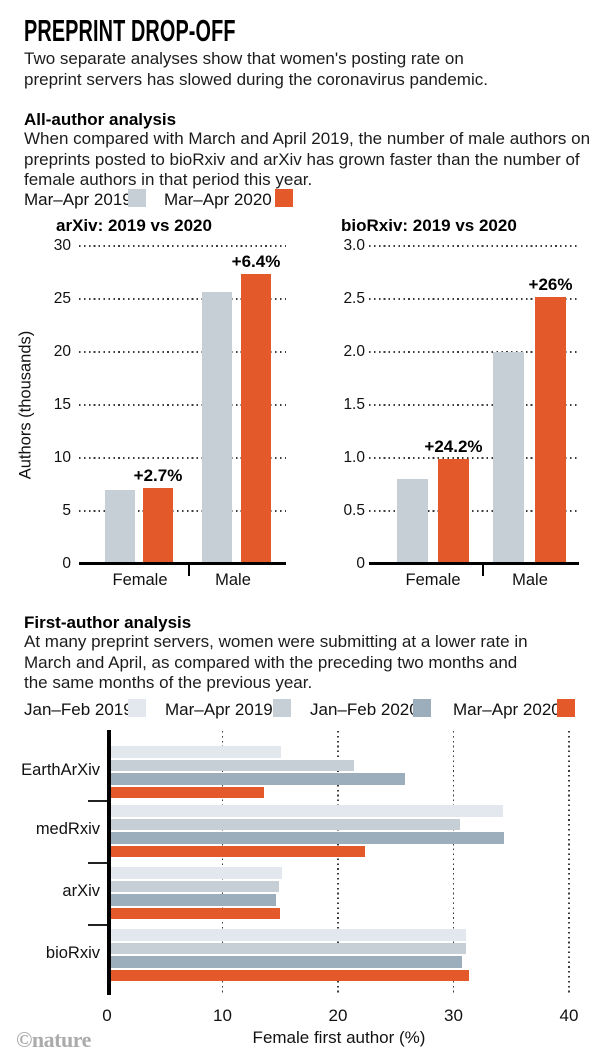 The image size is (600, 1064). What do you see at coordinates (130, 30) in the screenshot?
I see `page-title: PREPRINT DROP-OFF` at bounding box center [130, 30].